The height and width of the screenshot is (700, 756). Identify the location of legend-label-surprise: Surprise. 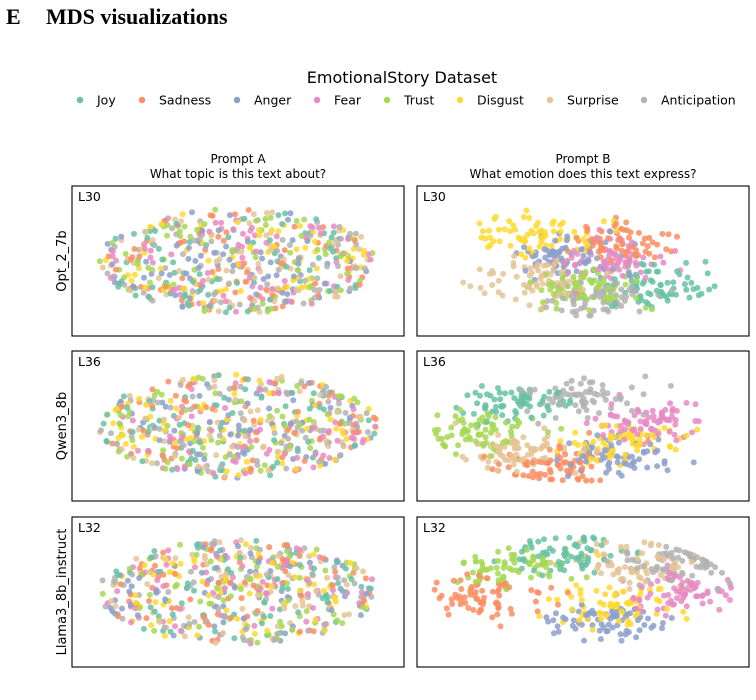
(593, 100).